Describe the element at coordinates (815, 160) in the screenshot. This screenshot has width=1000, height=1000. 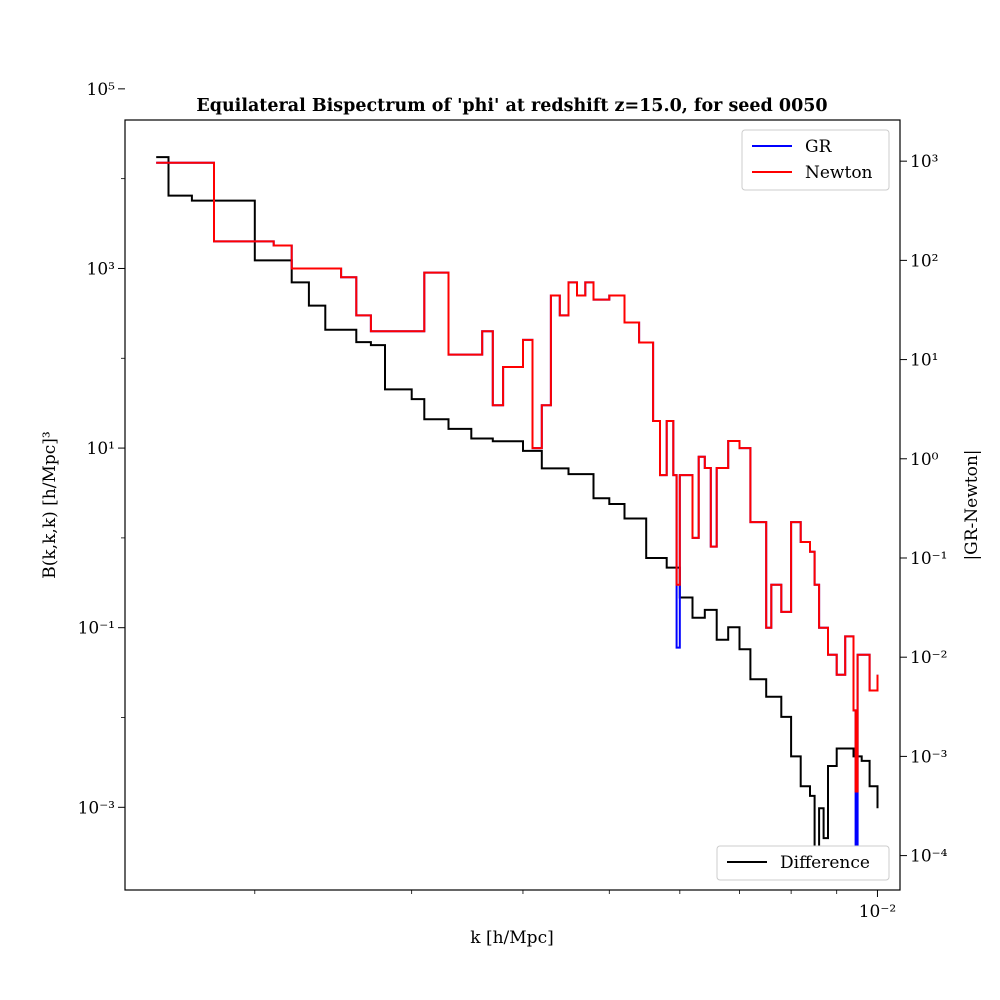
I see `legend-top: GR Newton` at that location.